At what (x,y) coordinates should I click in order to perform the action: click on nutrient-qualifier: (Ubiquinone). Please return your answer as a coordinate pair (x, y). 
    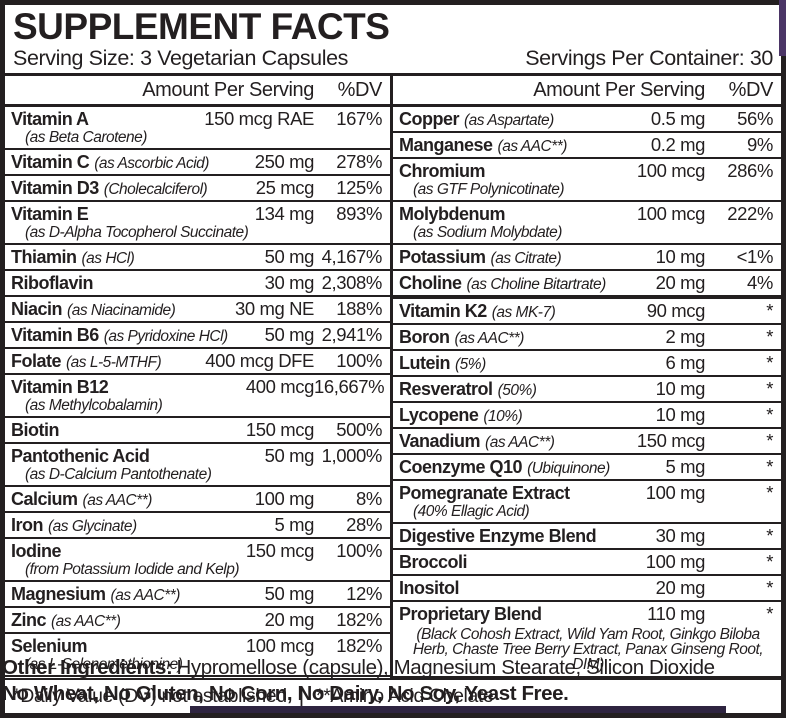
    Looking at the image, I should click on (568, 468).